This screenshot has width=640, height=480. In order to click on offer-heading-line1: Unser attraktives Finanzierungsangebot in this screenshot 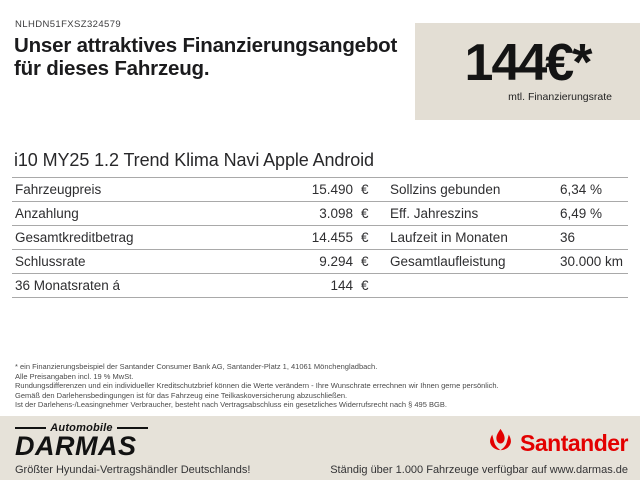, I will do `click(206, 45)`.